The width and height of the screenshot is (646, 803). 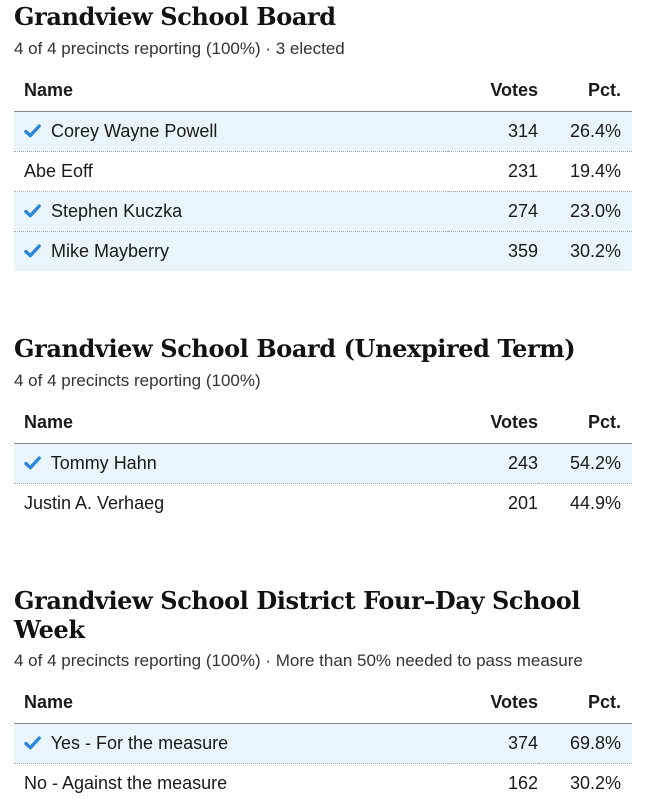 I want to click on candidate-row: Stephen Kuczka 274 23.0%, so click(x=323, y=211).